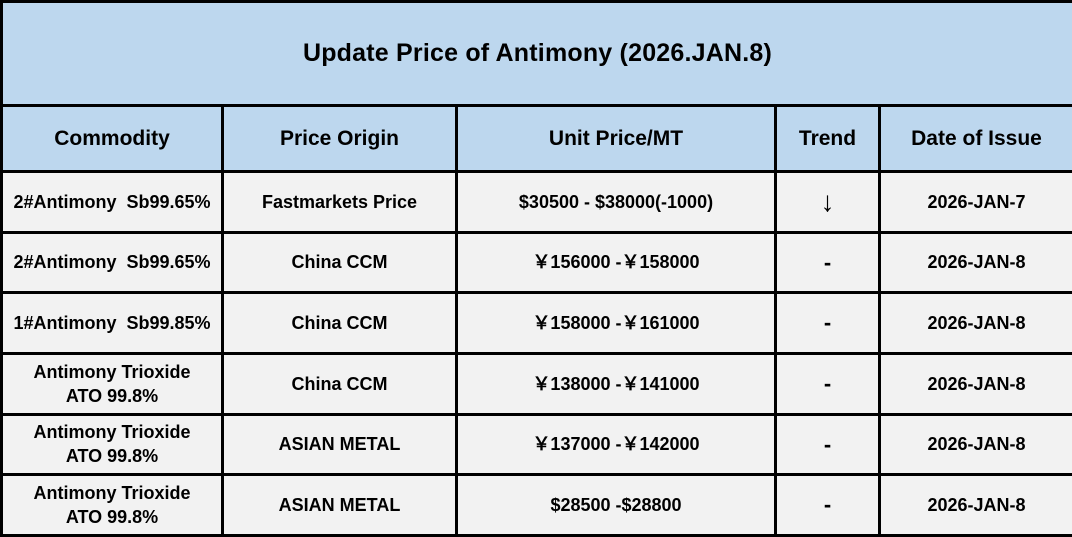 The image size is (1072, 537). I want to click on col-header-commodity: Commodity, so click(112, 138).